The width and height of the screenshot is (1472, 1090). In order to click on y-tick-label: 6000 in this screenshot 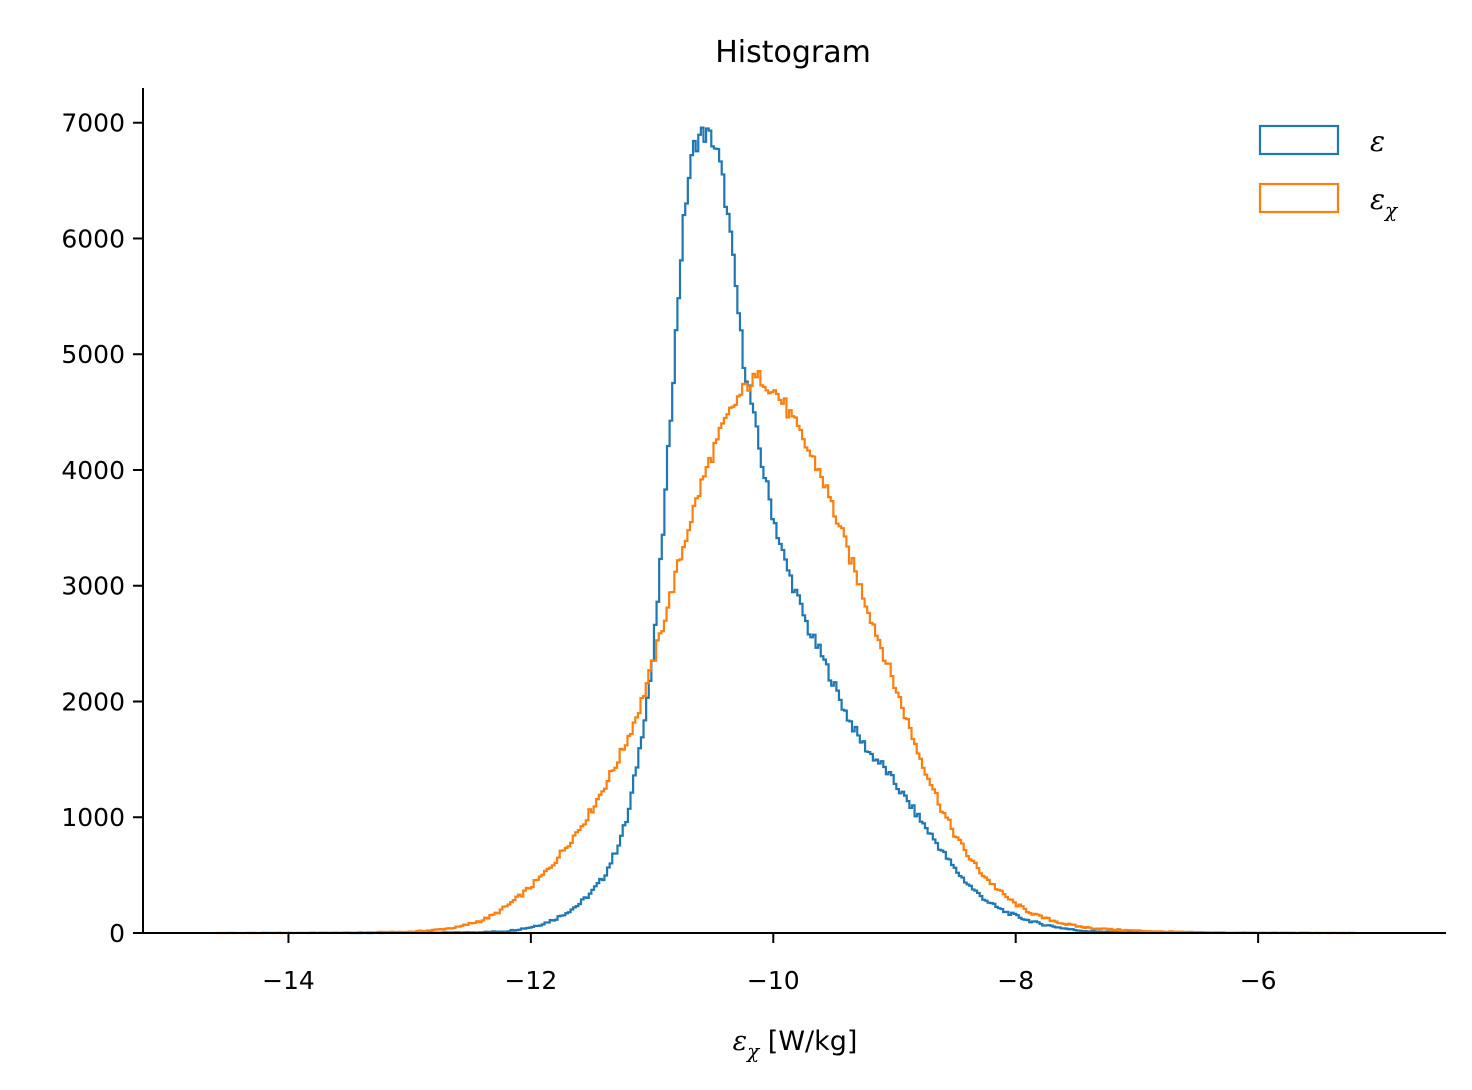, I will do `click(93, 238)`.